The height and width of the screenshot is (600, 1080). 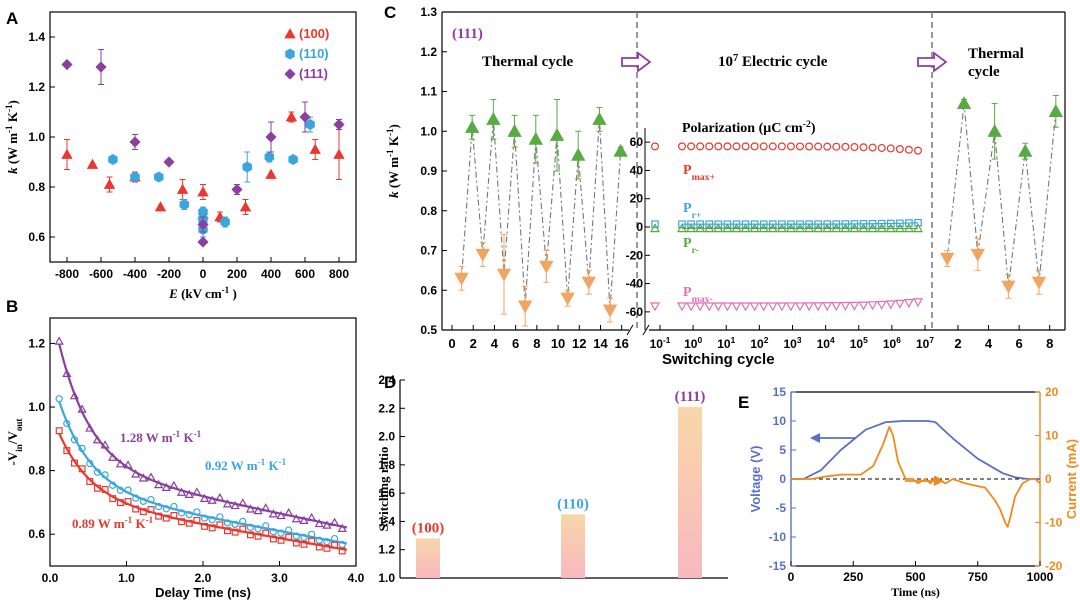 What do you see at coordinates (36, 534) in the screenshot?
I see `y-tick-label: 0.6` at bounding box center [36, 534].